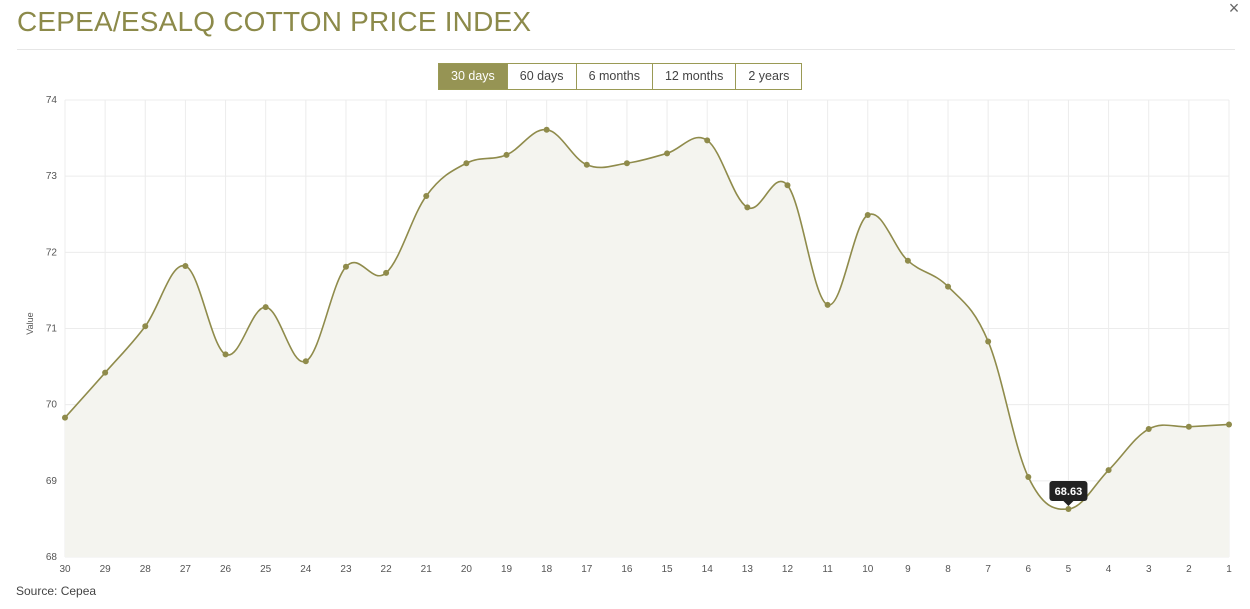 This screenshot has width=1250, height=609. I want to click on tooltip-box, so click(1068, 491).